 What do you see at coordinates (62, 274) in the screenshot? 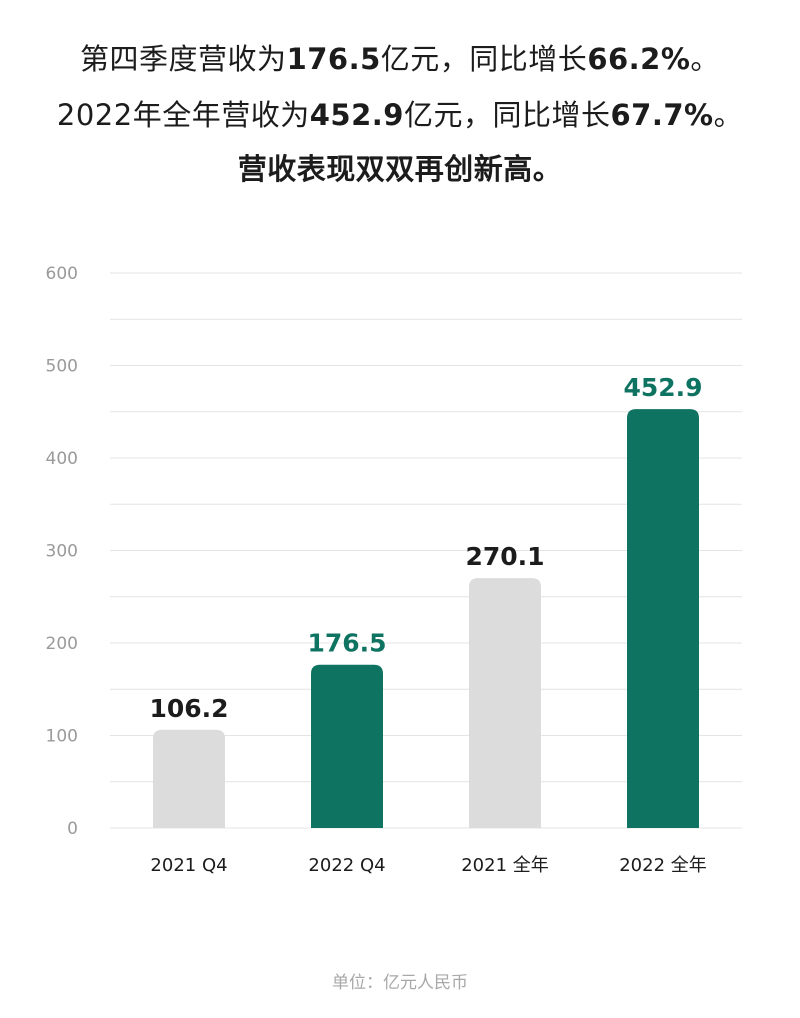
I see `y-tick-label: 600` at bounding box center [62, 274].